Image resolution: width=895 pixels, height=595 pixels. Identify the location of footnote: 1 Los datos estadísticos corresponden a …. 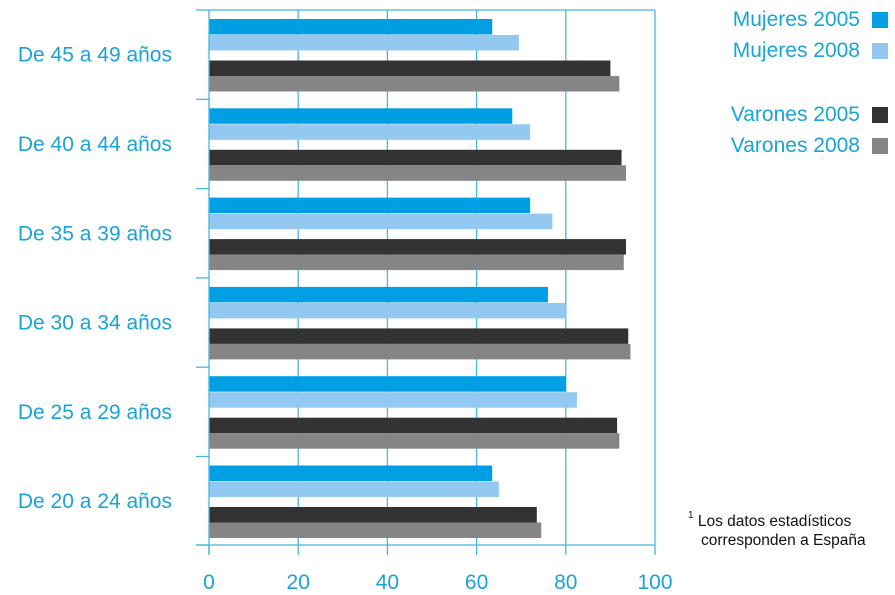
(790, 529).